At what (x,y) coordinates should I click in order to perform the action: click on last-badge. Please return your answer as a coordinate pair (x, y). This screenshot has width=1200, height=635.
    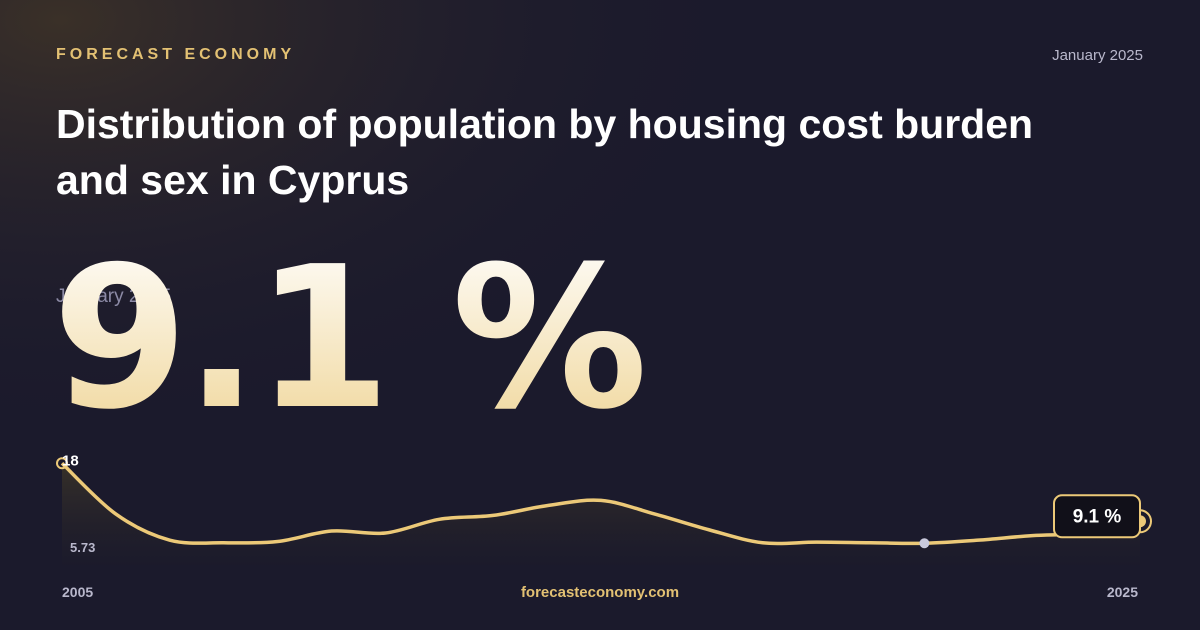
    Looking at the image, I should click on (1097, 516).